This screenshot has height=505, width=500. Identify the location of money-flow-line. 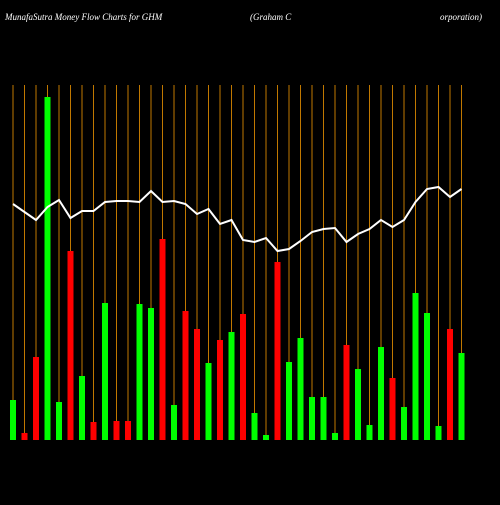
(237, 219).